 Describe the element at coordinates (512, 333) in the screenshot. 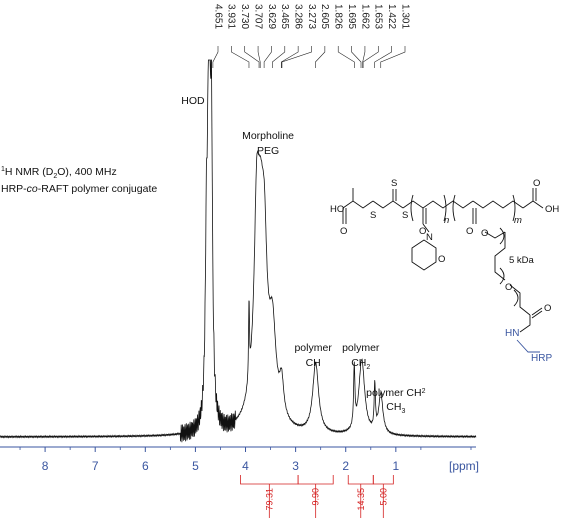

I see `struct-label-amide-nh: HN` at that location.